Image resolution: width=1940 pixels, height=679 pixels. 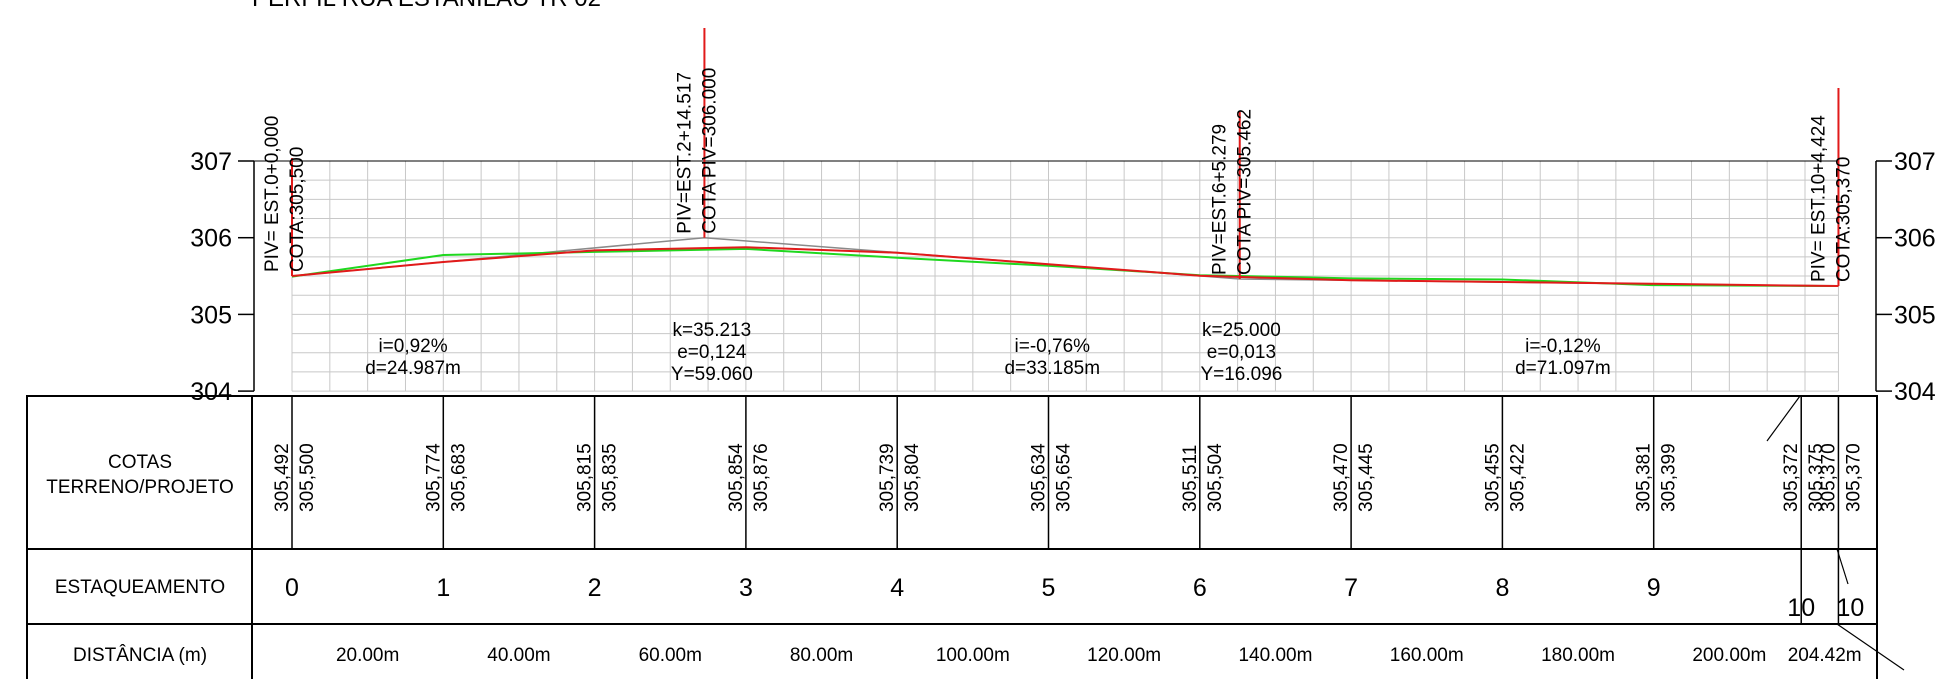 I want to click on annotation-text: d=24.987m, so click(x=413, y=368).